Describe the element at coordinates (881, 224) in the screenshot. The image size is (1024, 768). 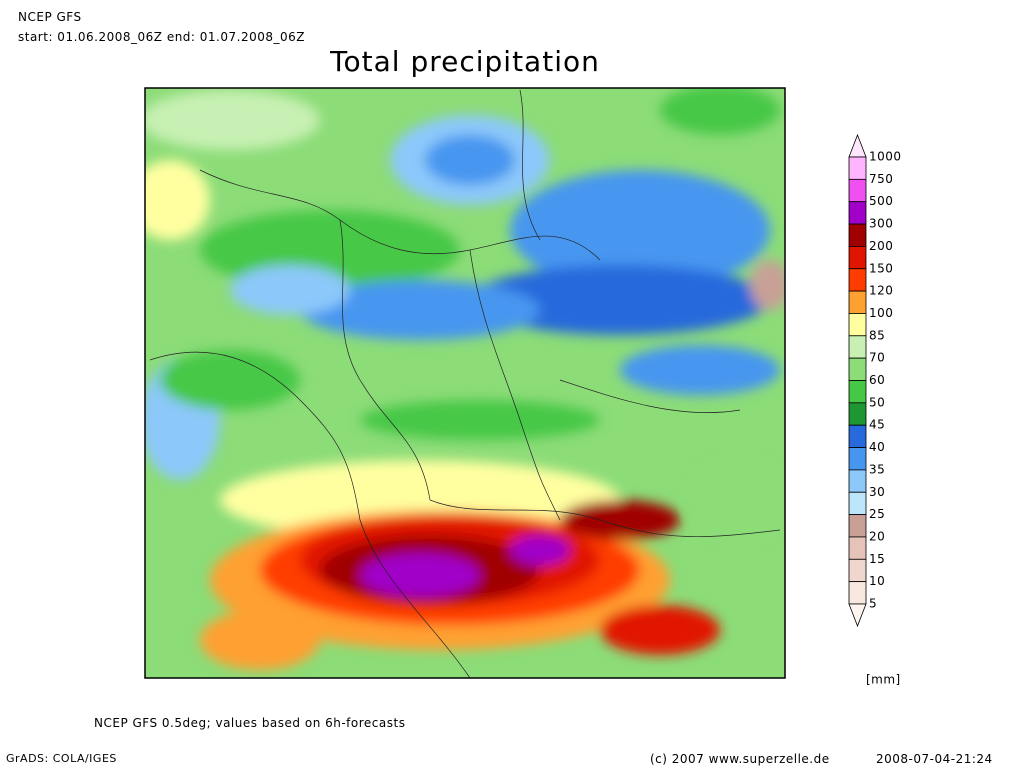
I see `colorbar-label: 300` at that location.